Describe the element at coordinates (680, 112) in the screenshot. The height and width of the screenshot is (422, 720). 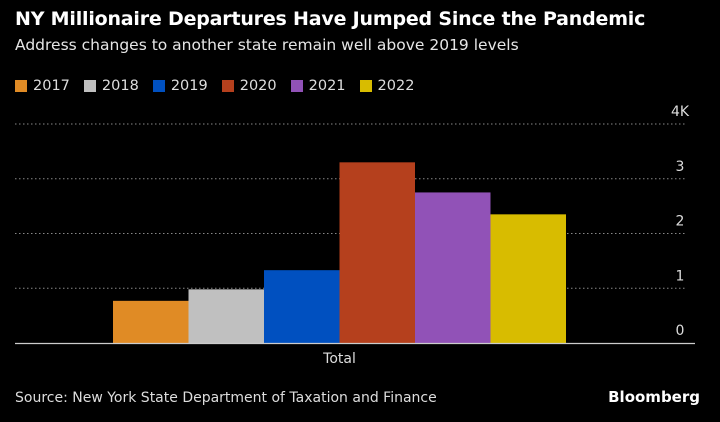
I see `y-tick-label: 4K` at that location.